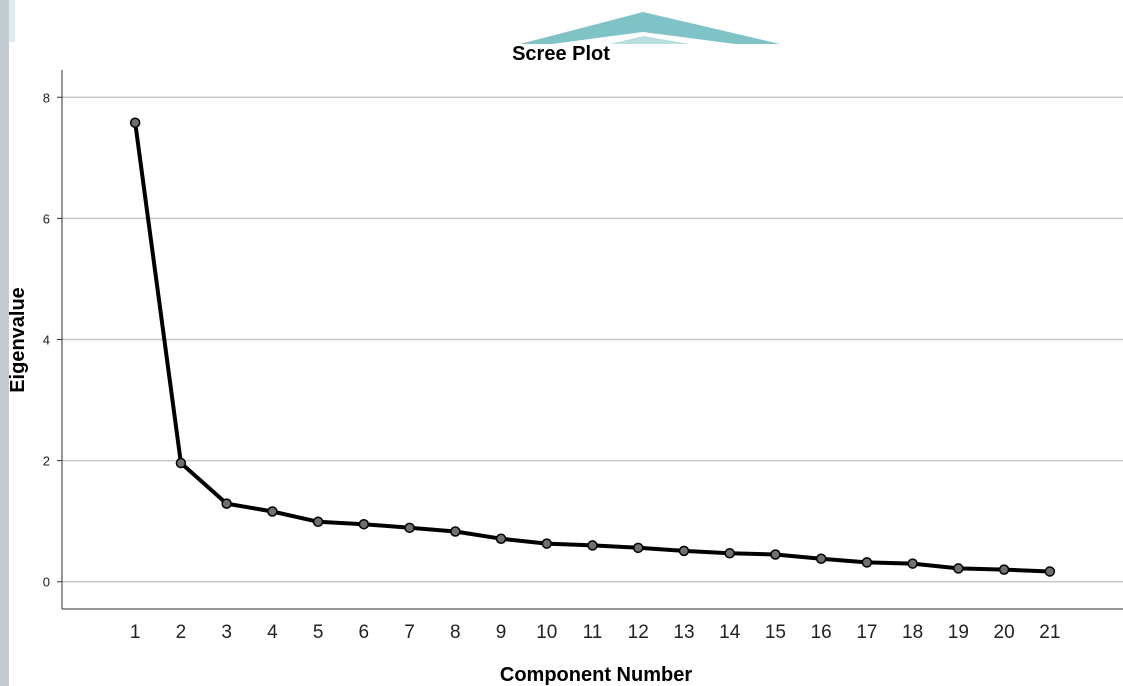 The image size is (1123, 686). I want to click on decorative-chevron-shape, so click(650, 28).